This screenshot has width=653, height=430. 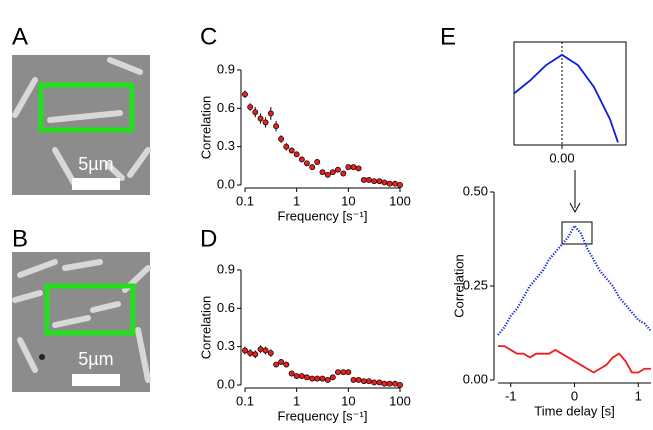 What do you see at coordinates (475, 190) in the screenshot?
I see `y-tick-label: 0.50` at bounding box center [475, 190].